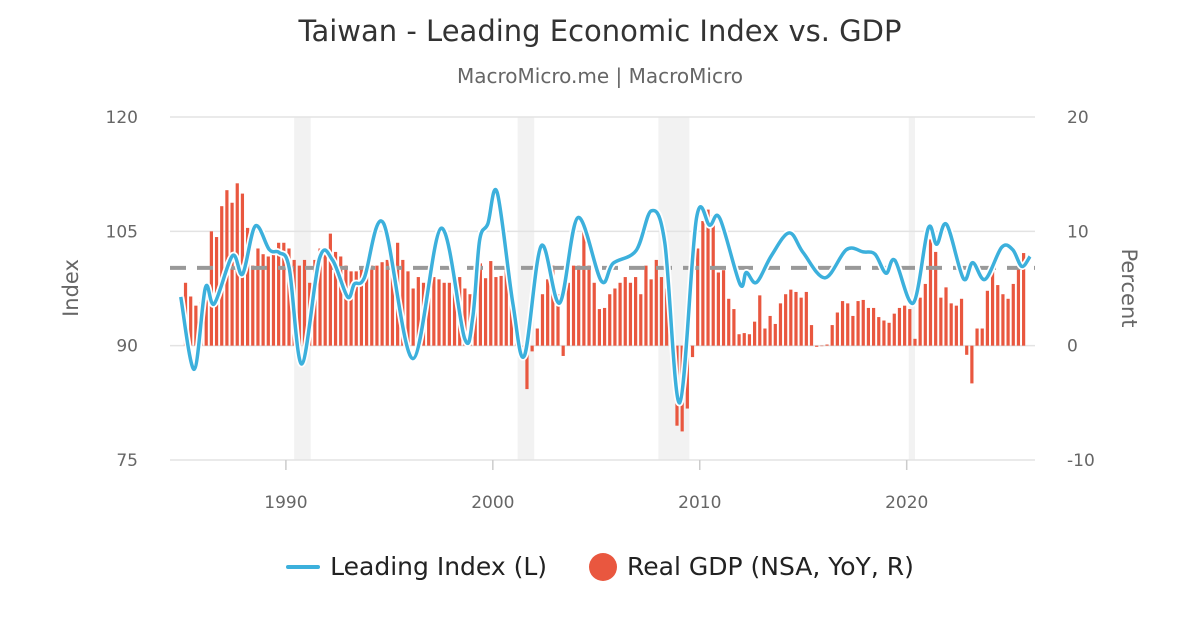 This screenshot has width=1200, height=630. Describe the element at coordinates (492, 503) in the screenshot. I see `x-tick-label: 2000` at that location.